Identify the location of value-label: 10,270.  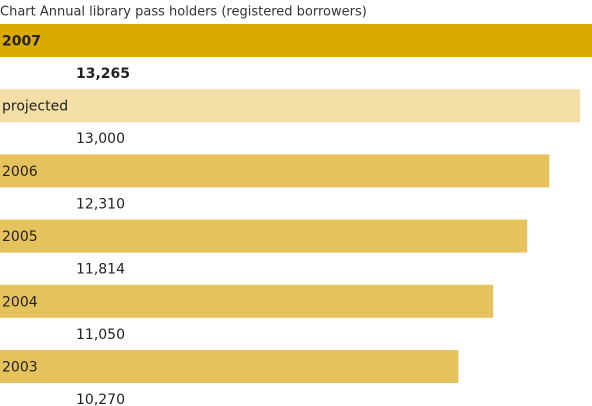
(100, 399).